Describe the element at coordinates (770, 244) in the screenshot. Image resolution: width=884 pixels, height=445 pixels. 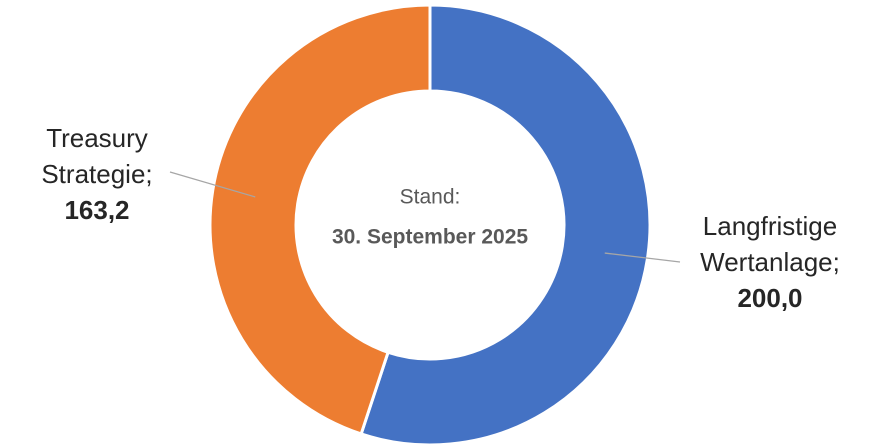
I see `data-label-name: Langfristige Wertanlage;` at that location.